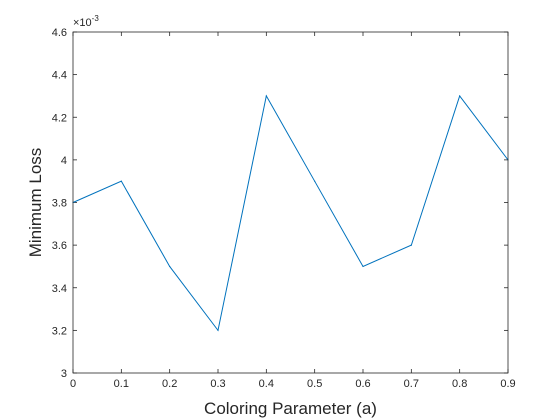 Image resolution: width=560 pixels, height=420 pixels. I want to click on y-tick-label: 4.6, so click(59, 33).